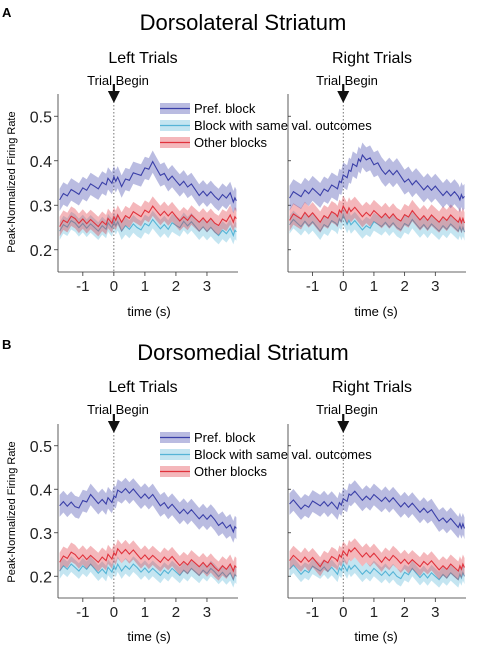 This screenshot has width=486, height=651. Describe the element at coordinates (12, 511) in the screenshot. I see `panel-b-ylabel: Peak-Normalized Firing Rate` at that location.